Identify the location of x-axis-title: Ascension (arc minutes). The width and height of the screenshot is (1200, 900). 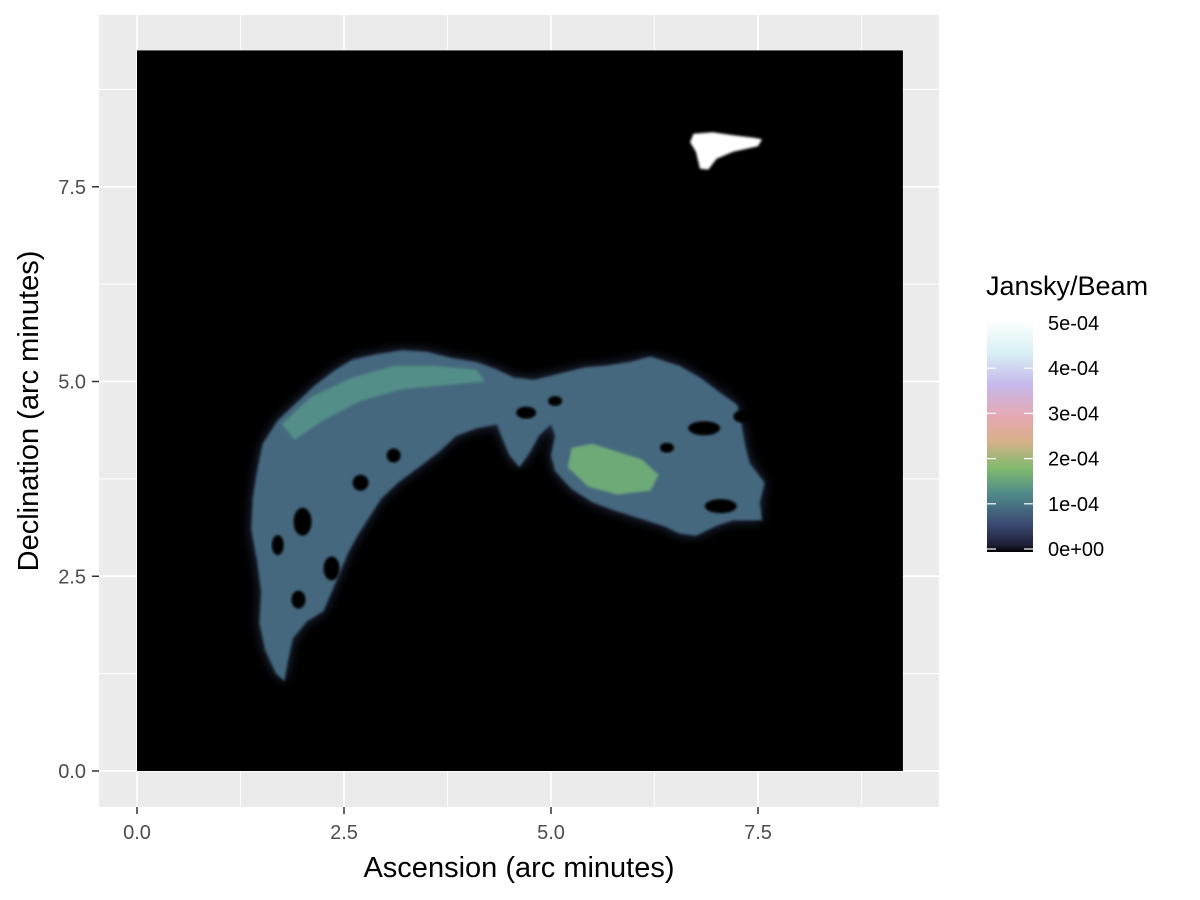
(518, 868).